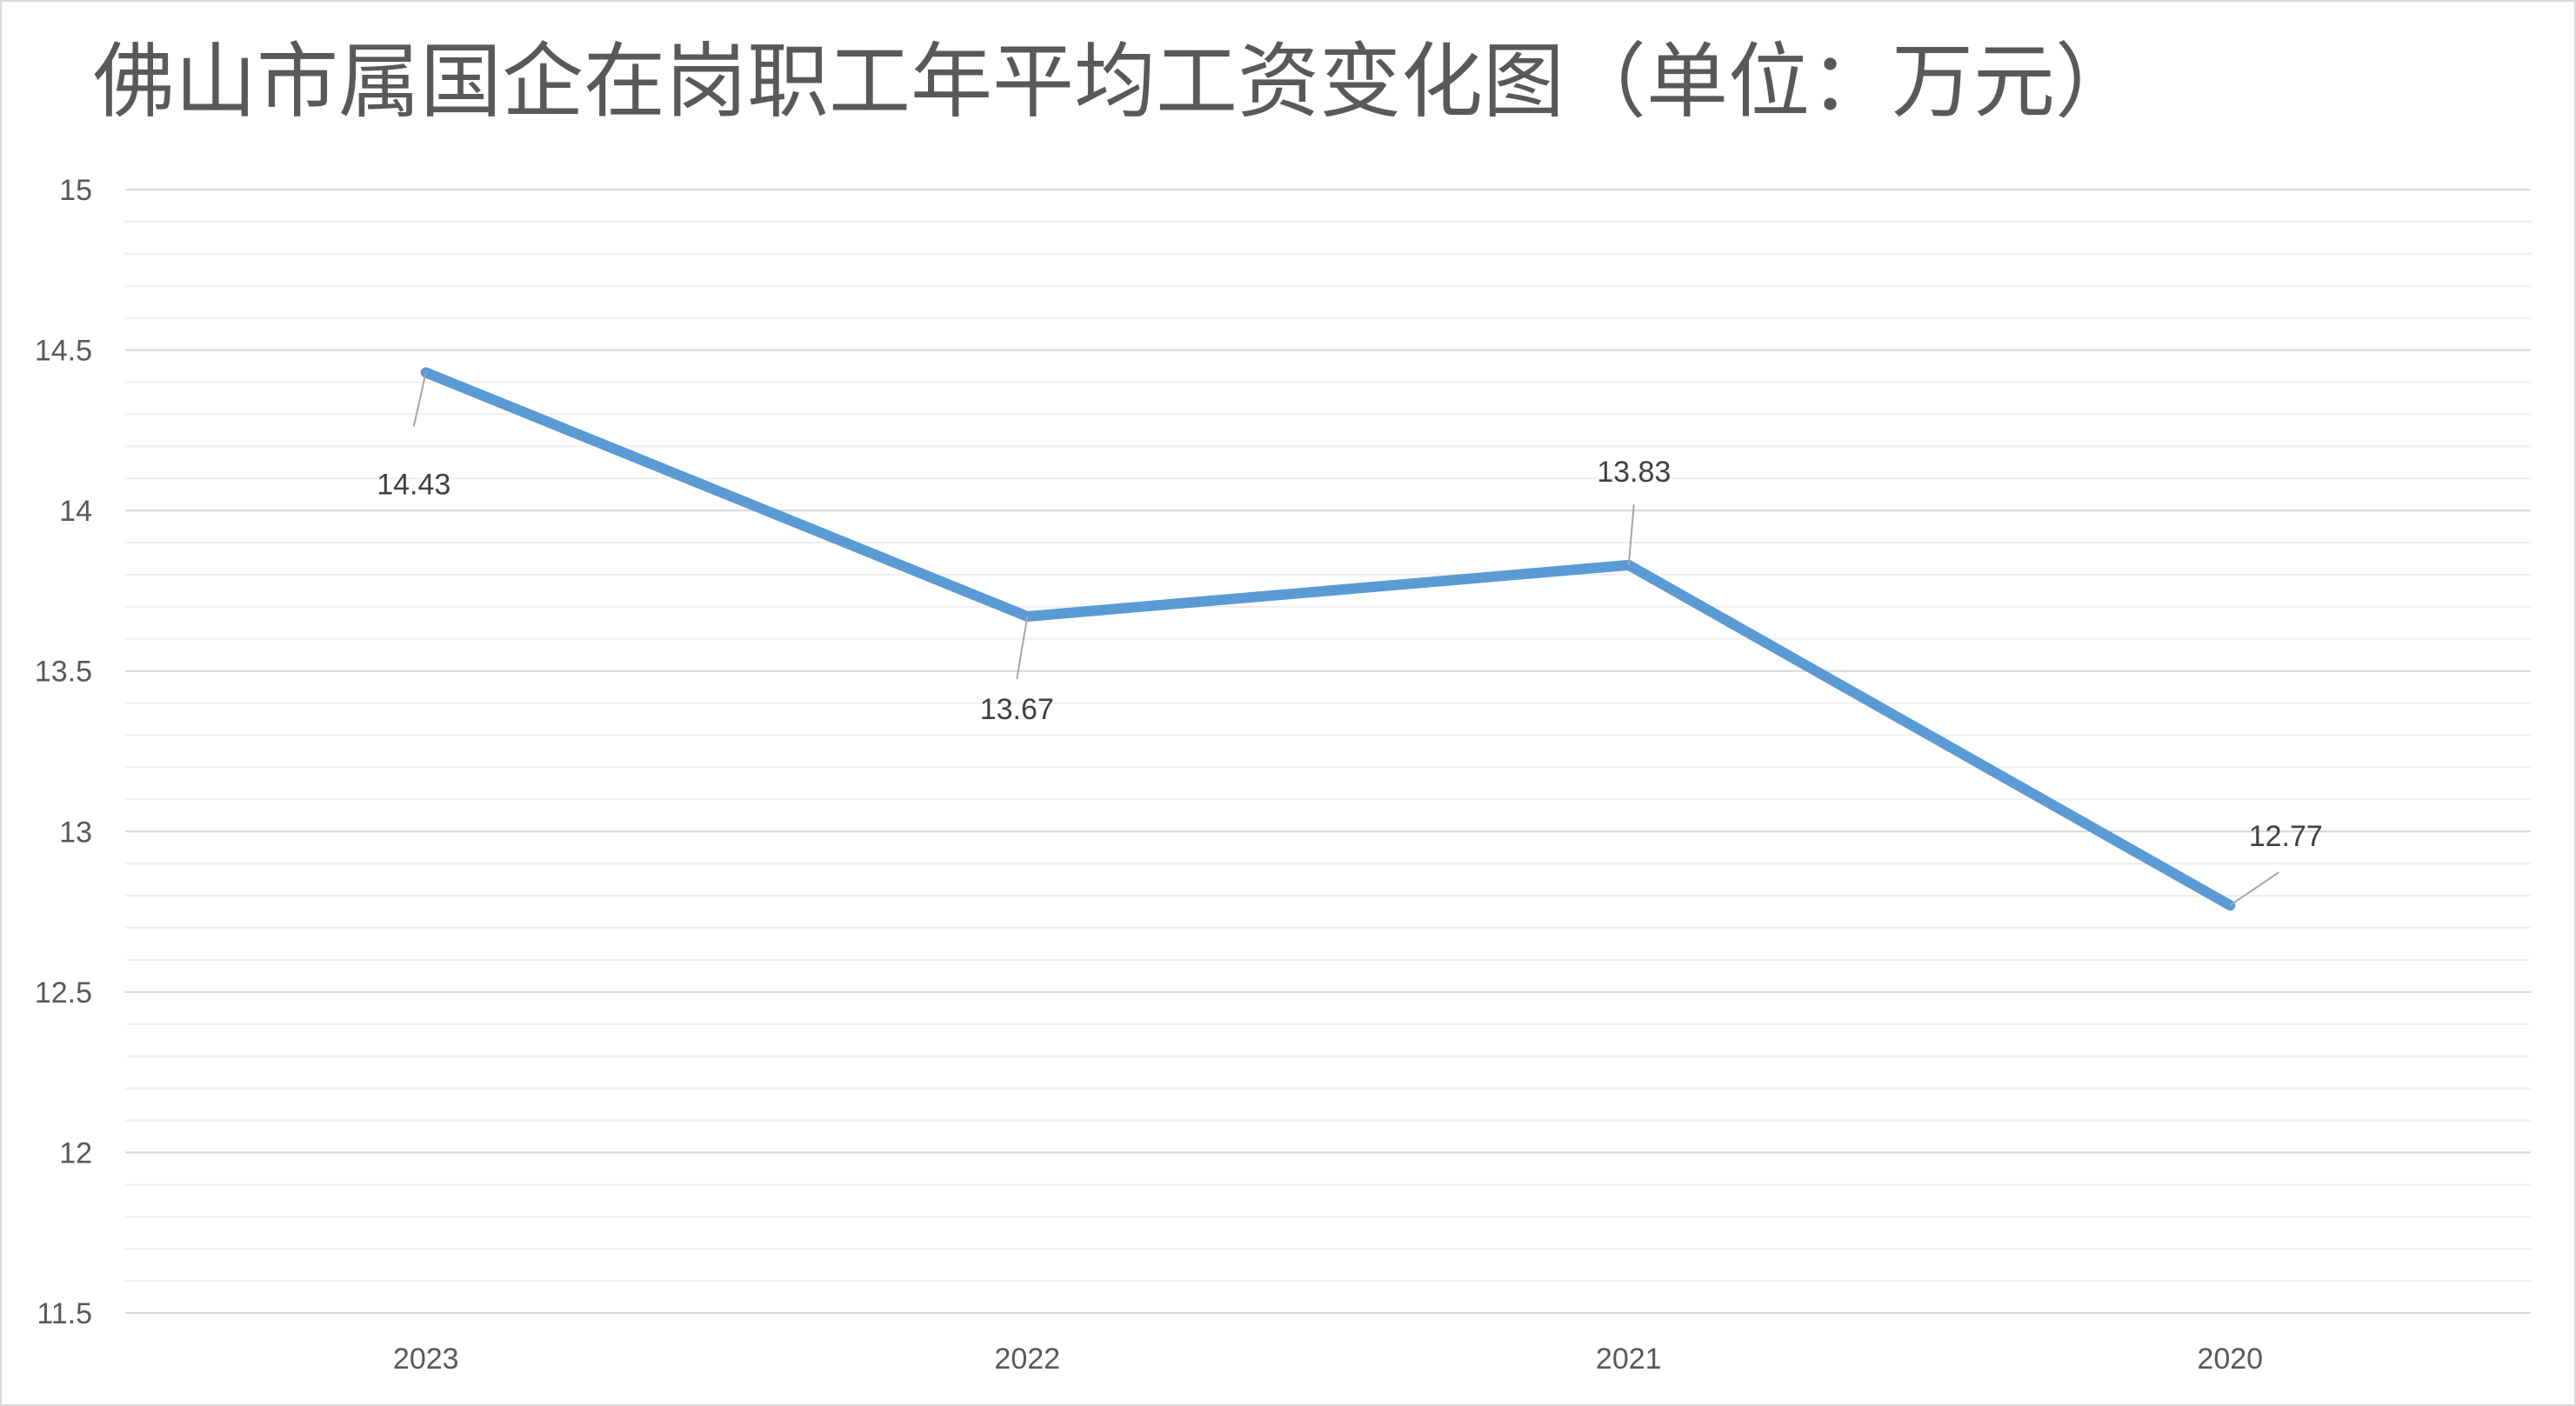  I want to click on data-label: 13.67, so click(1017, 709).